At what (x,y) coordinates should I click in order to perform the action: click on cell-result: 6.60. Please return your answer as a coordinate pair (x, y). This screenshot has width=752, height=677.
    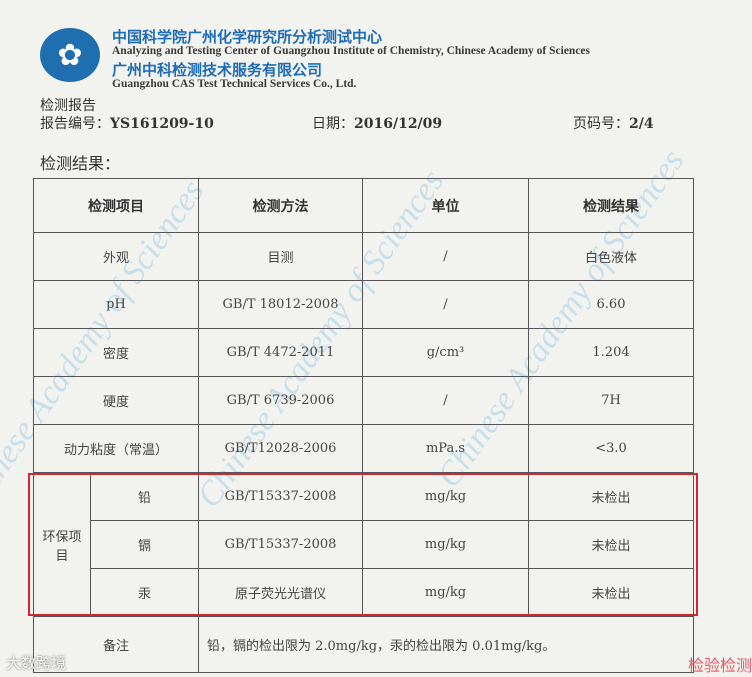
    Looking at the image, I should click on (611, 304).